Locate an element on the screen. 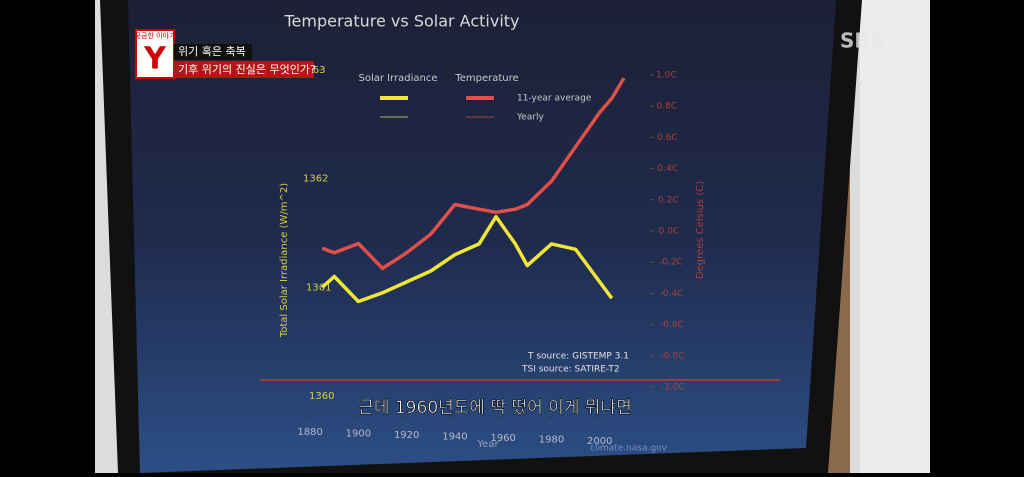  legend-style: 11-year average is located at coordinates (554, 99).